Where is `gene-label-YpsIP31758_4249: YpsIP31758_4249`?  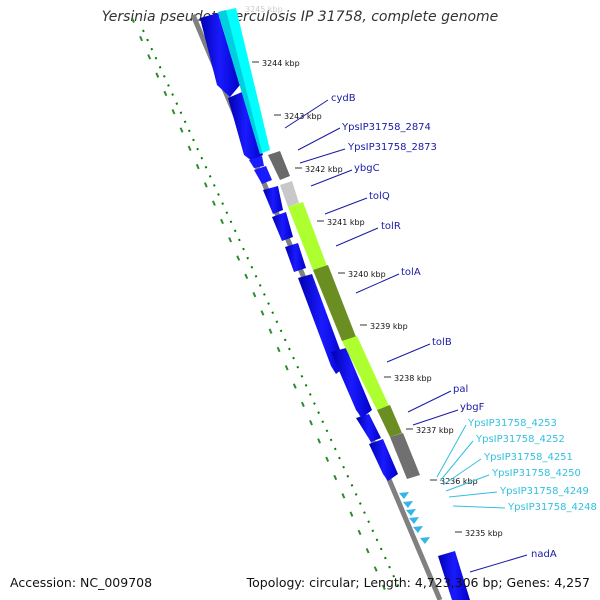 gene-label-YpsIP31758_4249: YpsIP31758_4249 is located at coordinates (544, 491).